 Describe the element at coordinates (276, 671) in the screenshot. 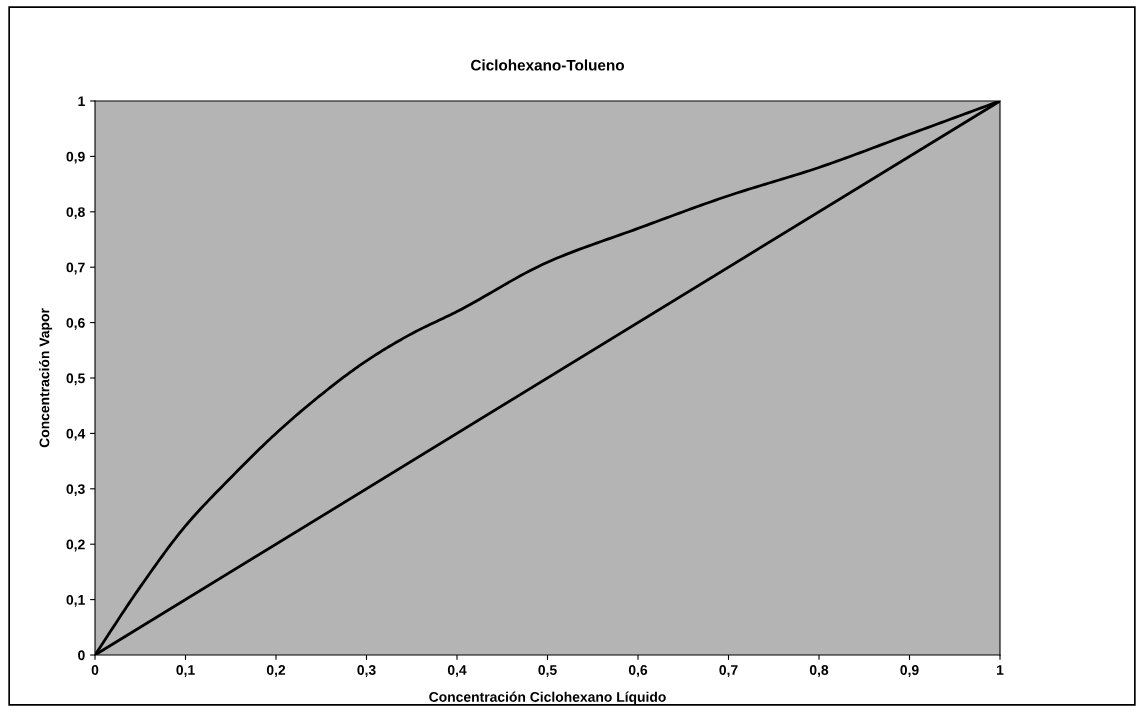

I see `x-tick-label: 0,2` at that location.